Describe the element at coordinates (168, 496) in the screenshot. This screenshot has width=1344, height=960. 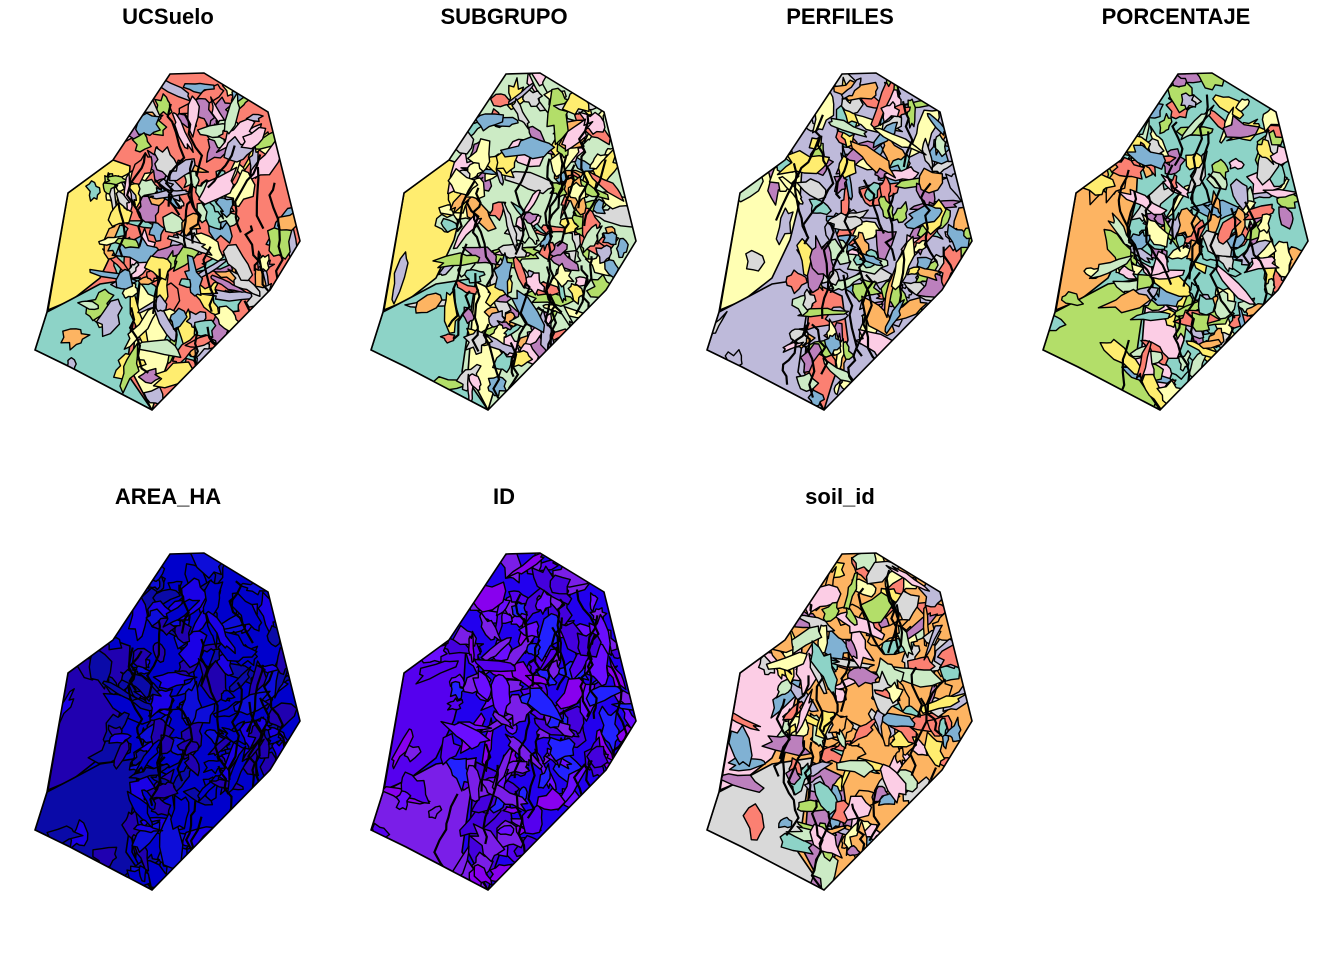
I see `panel-title: AREA_HA` at that location.